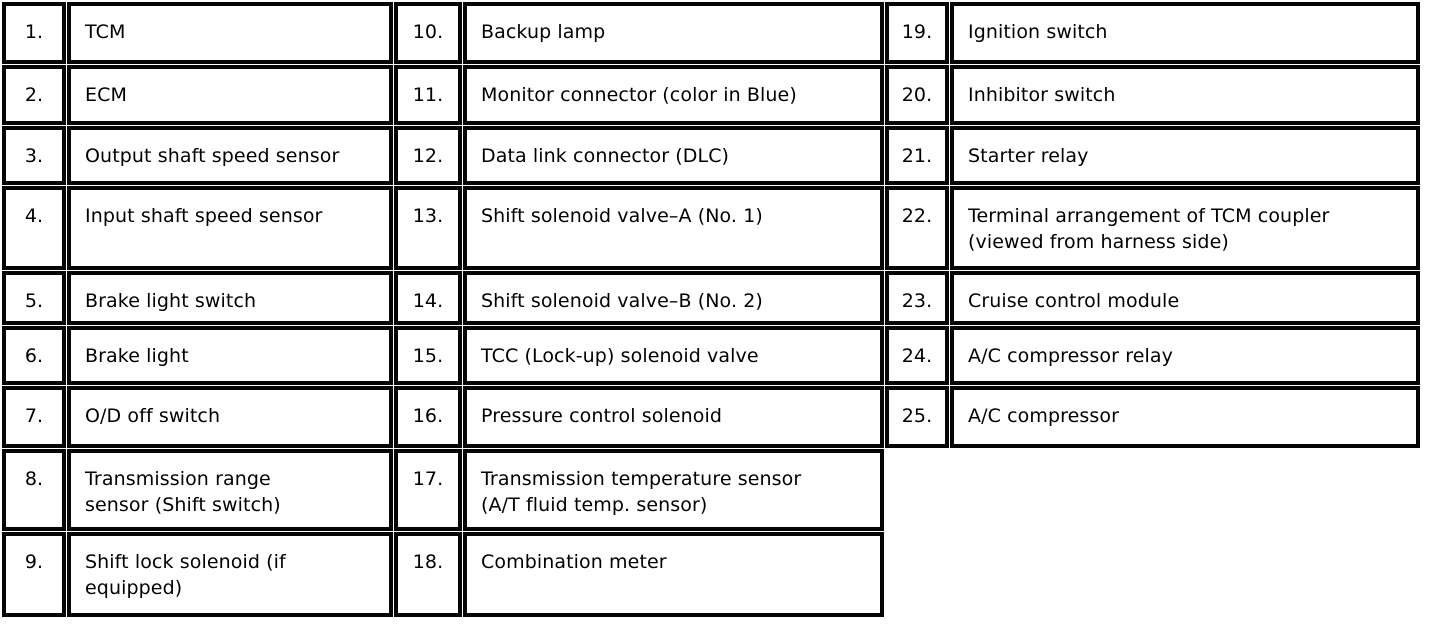  Describe the element at coordinates (230, 95) in the screenshot. I see `item-label: ECM` at that location.